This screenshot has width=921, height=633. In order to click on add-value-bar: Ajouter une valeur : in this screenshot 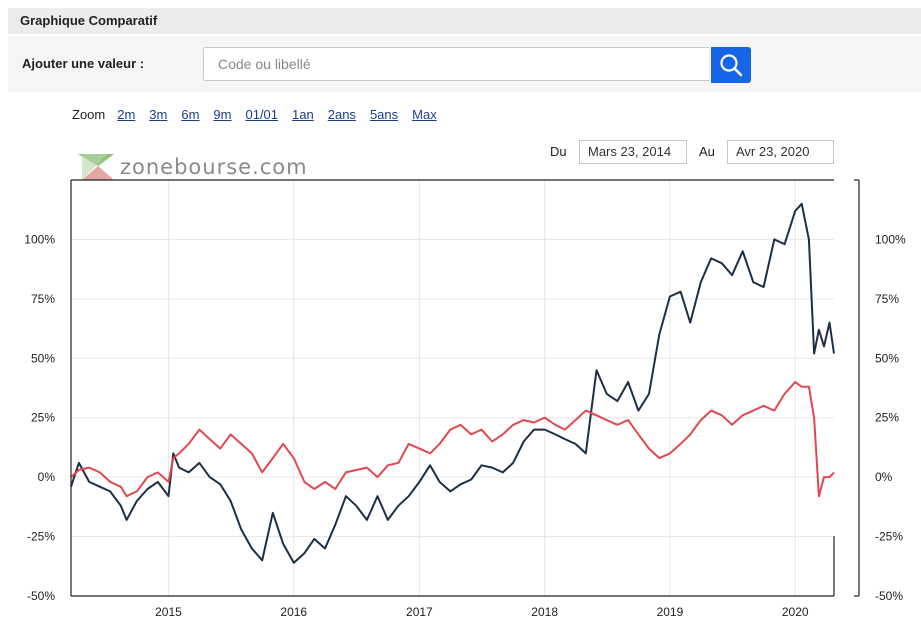, I will do `click(464, 64)`.